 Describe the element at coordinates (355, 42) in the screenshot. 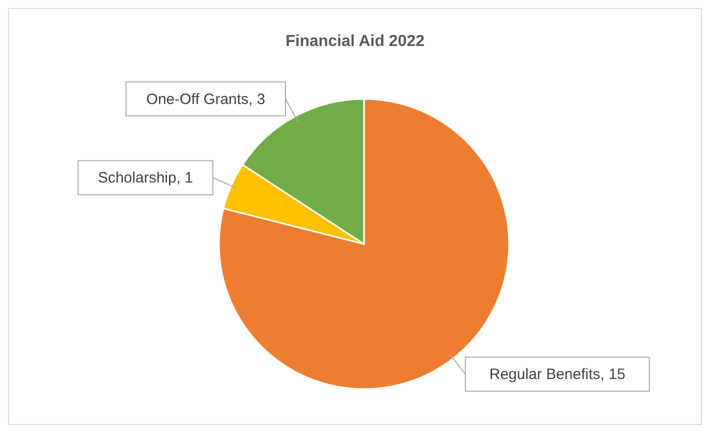

I see `chart-title: Financial Aid 2022` at that location.